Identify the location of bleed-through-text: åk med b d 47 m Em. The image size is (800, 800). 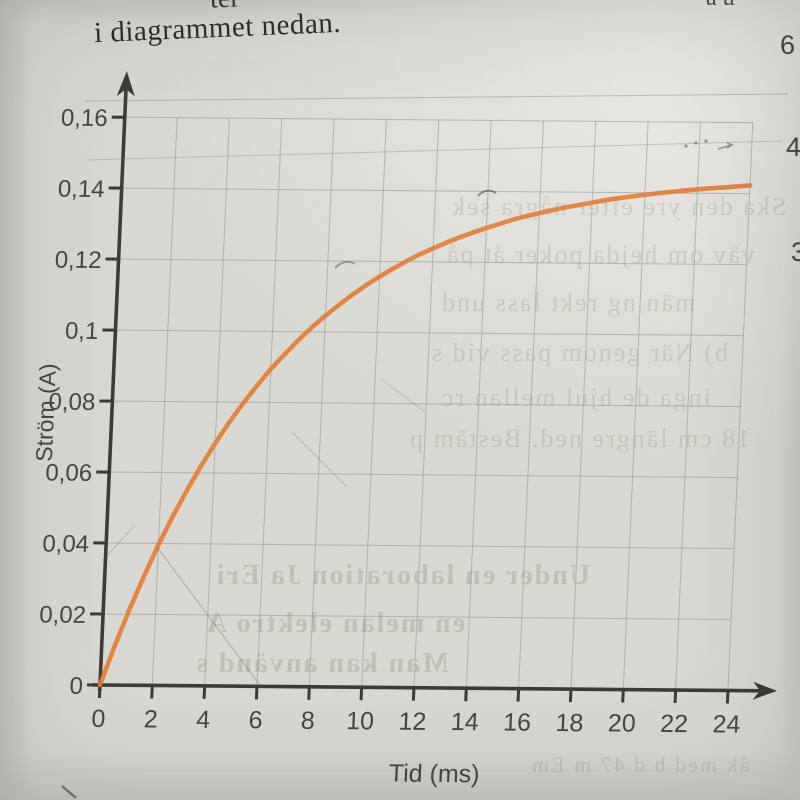
(640, 764).